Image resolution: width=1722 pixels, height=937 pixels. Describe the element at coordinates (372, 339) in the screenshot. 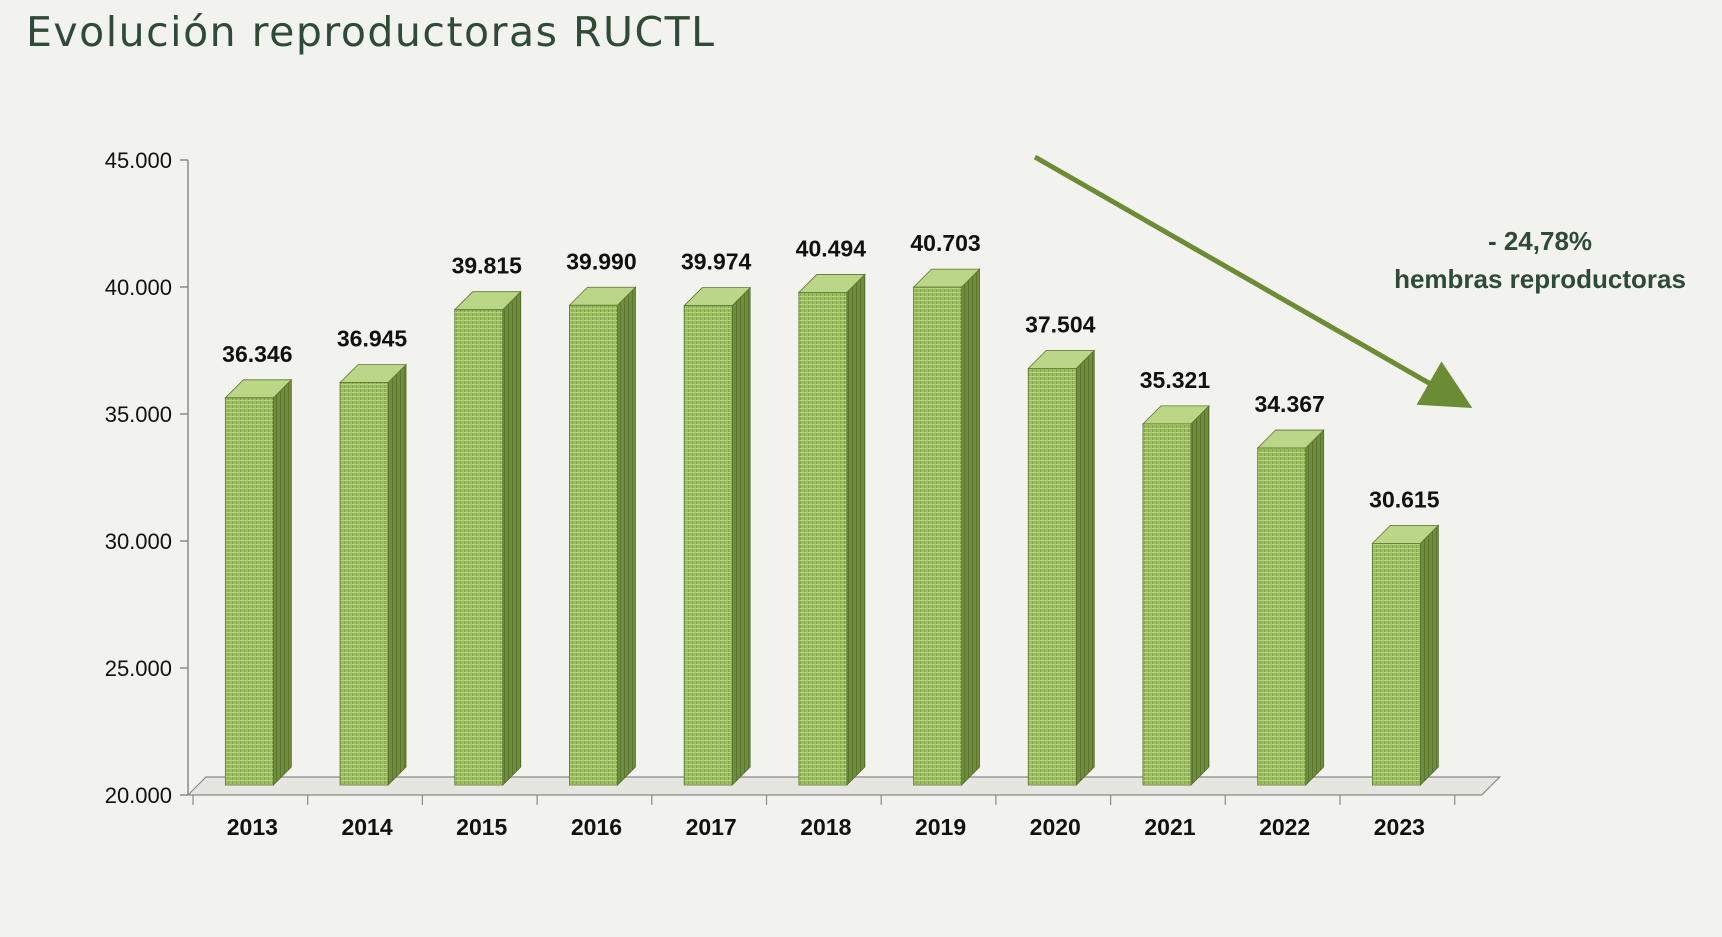

I see `data-label: 36.945` at that location.